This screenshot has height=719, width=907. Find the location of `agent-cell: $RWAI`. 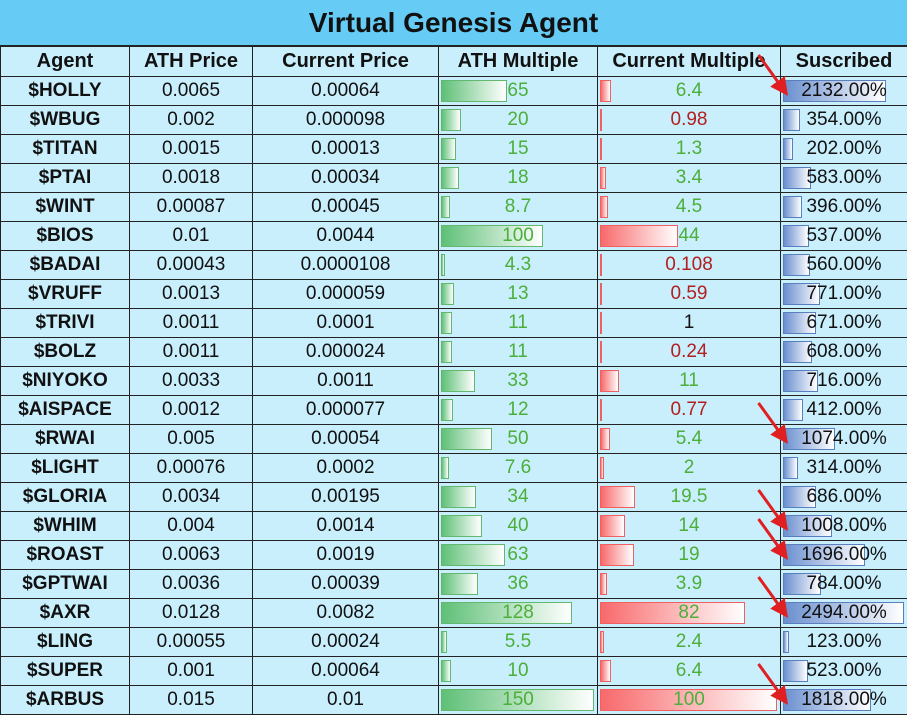

agent-cell: $RWAI is located at coordinates (65, 439).